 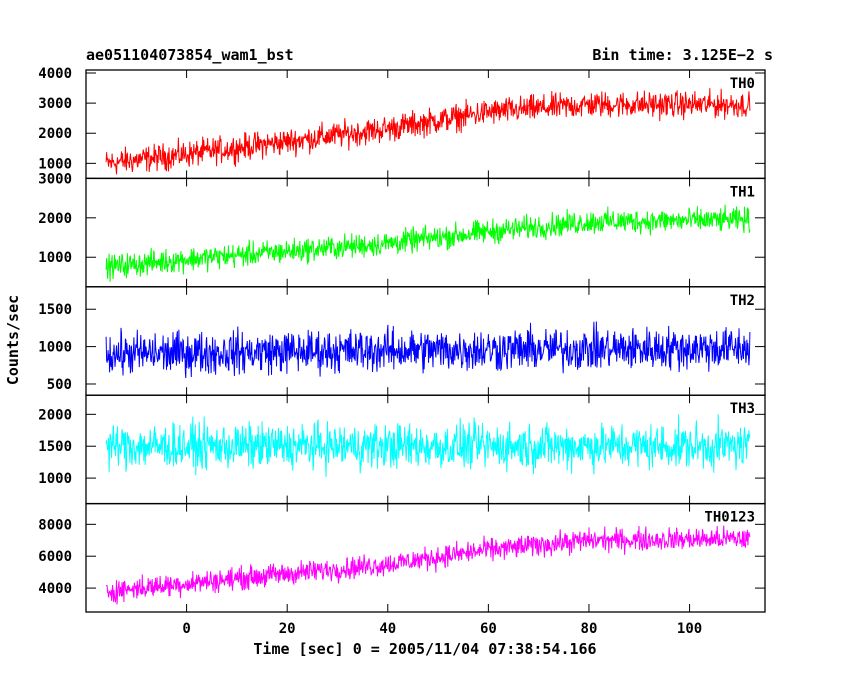 What do you see at coordinates (287, 629) in the screenshot?
I see `x-tick-label: 20` at bounding box center [287, 629].